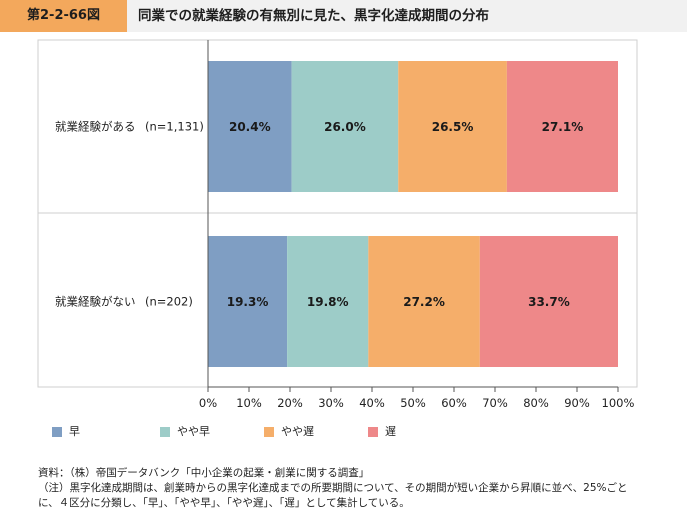 The width and height of the screenshot is (687, 511). I want to click on figure-number: 第2-2-66図, so click(63, 16).